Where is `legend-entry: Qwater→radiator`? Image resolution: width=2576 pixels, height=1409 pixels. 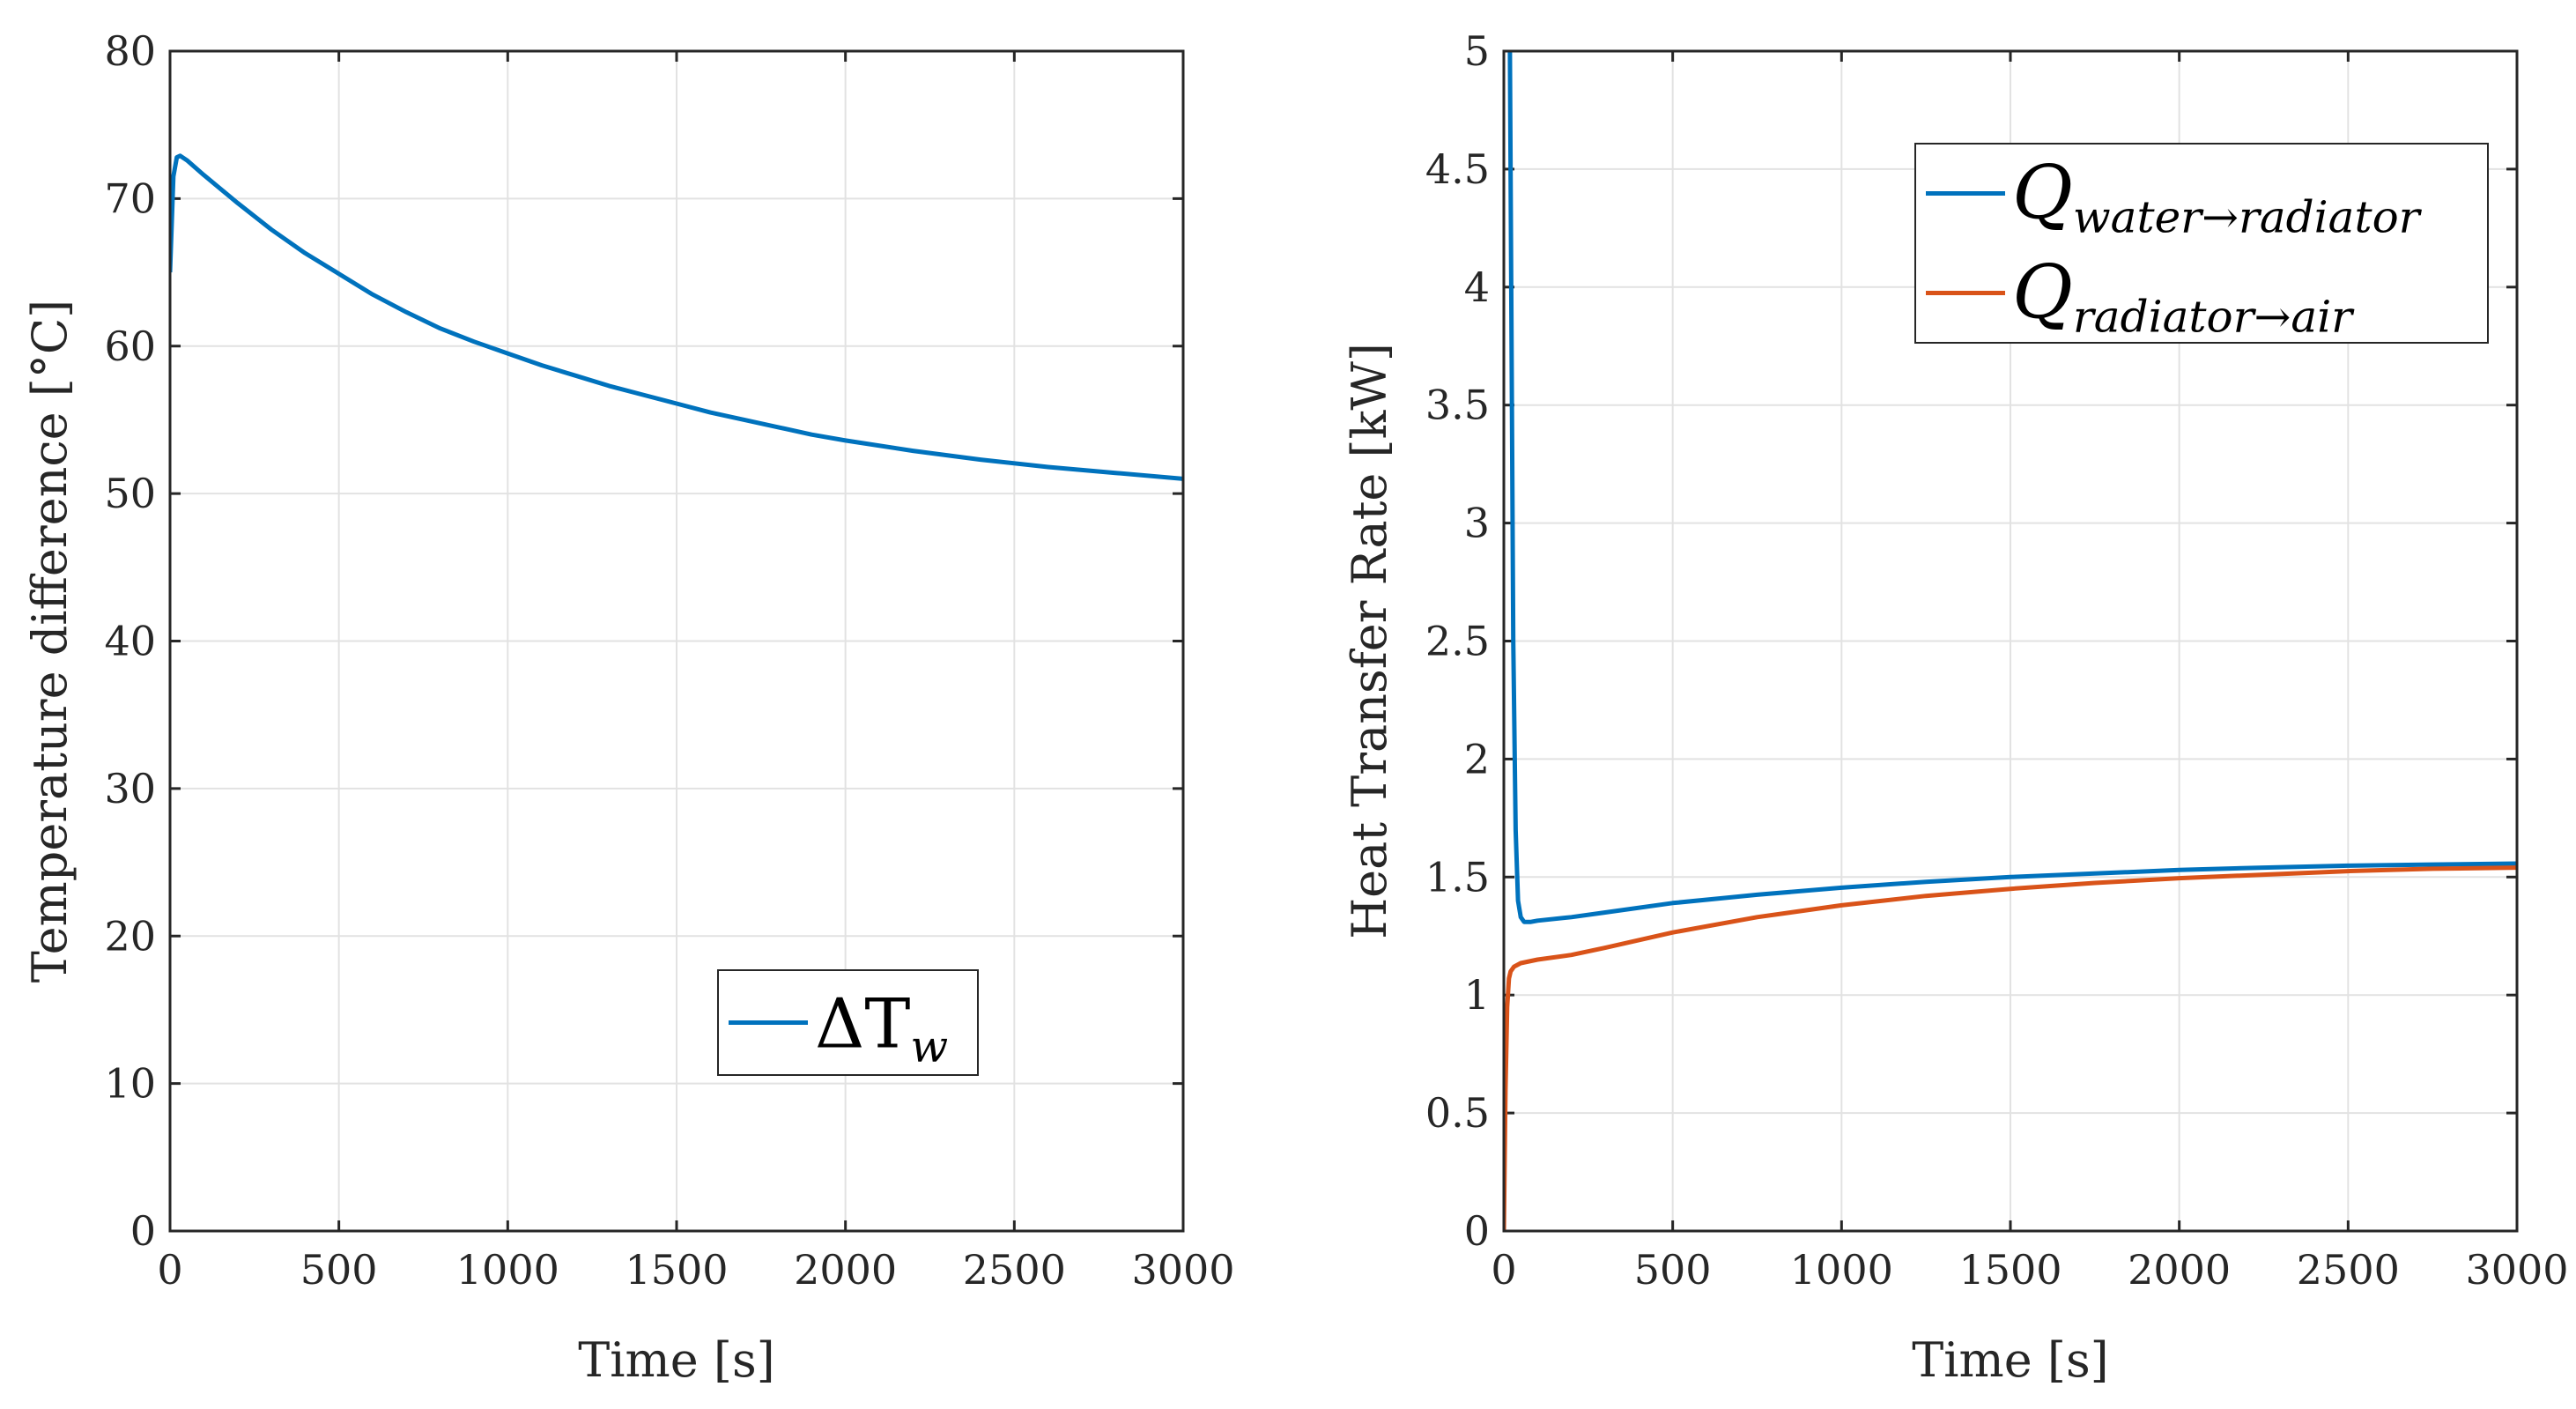 legend-entry: Qwater→radiator is located at coordinates (2218, 196).